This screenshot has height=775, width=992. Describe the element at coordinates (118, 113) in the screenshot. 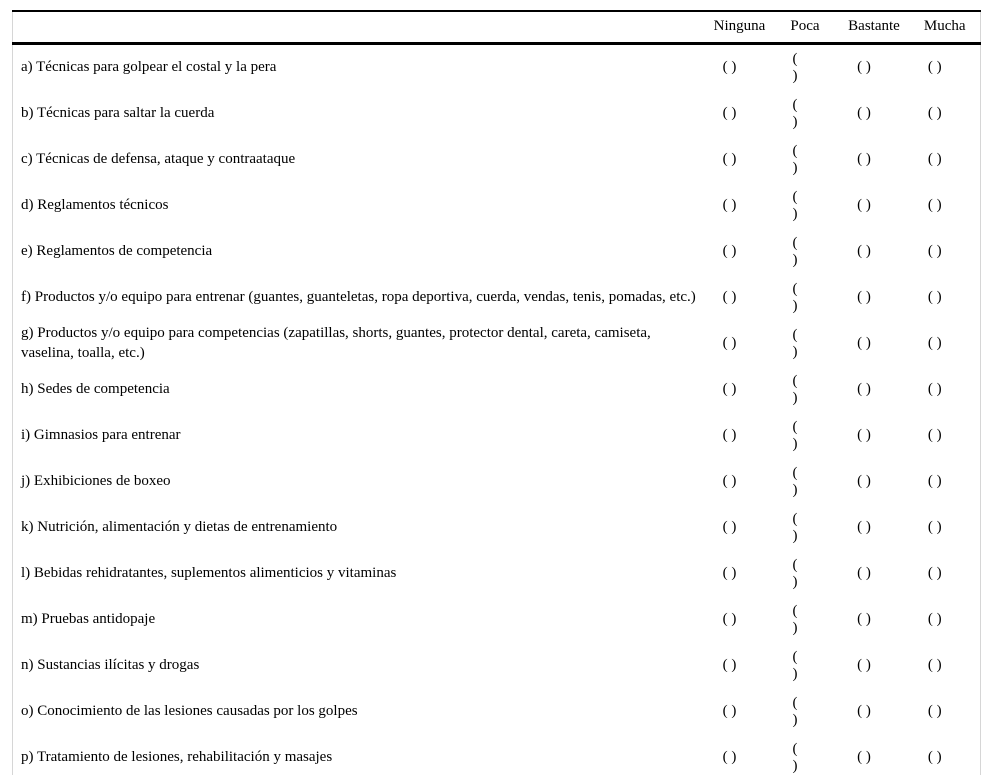

I see `row-label: b) Técnicas para saltar la cuerda` at that location.